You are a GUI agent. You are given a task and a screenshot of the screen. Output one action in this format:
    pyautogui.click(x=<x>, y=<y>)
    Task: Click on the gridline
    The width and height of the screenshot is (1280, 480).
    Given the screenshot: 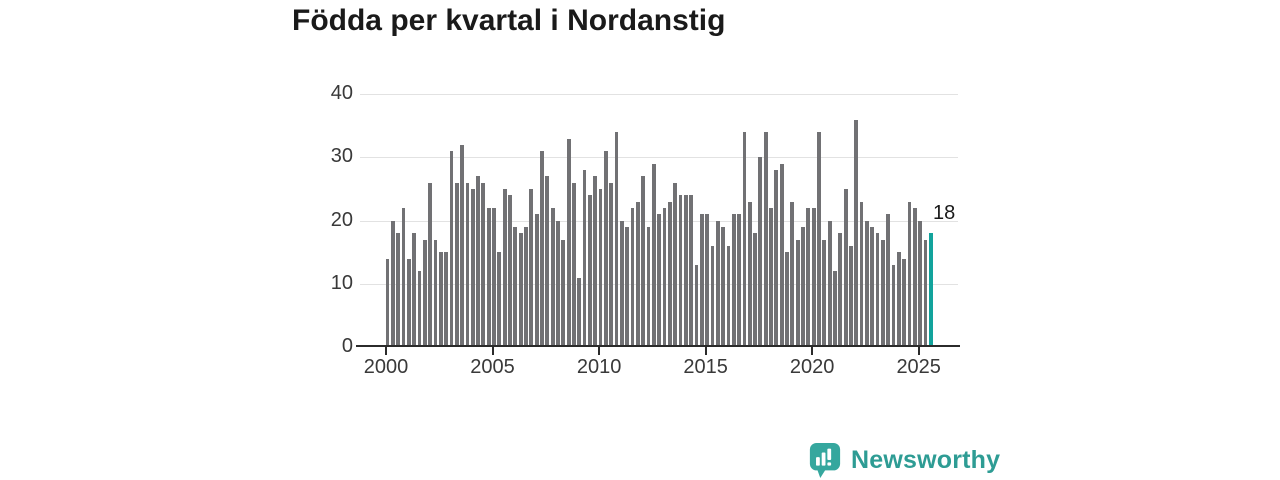 What is the action you would take?
    pyautogui.click(x=659, y=95)
    